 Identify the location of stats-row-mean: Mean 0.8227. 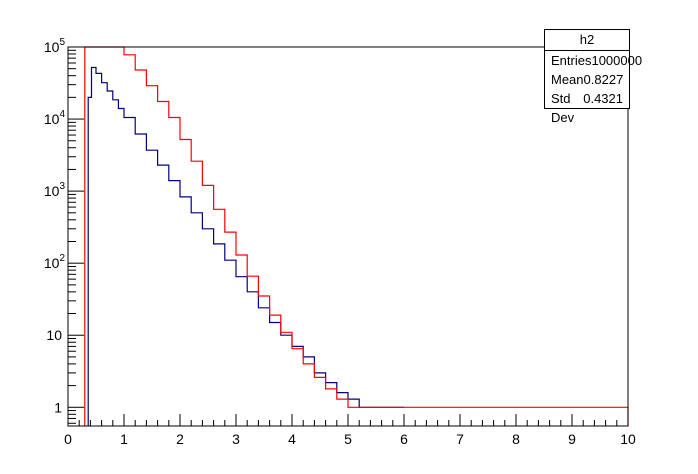
(587, 79).